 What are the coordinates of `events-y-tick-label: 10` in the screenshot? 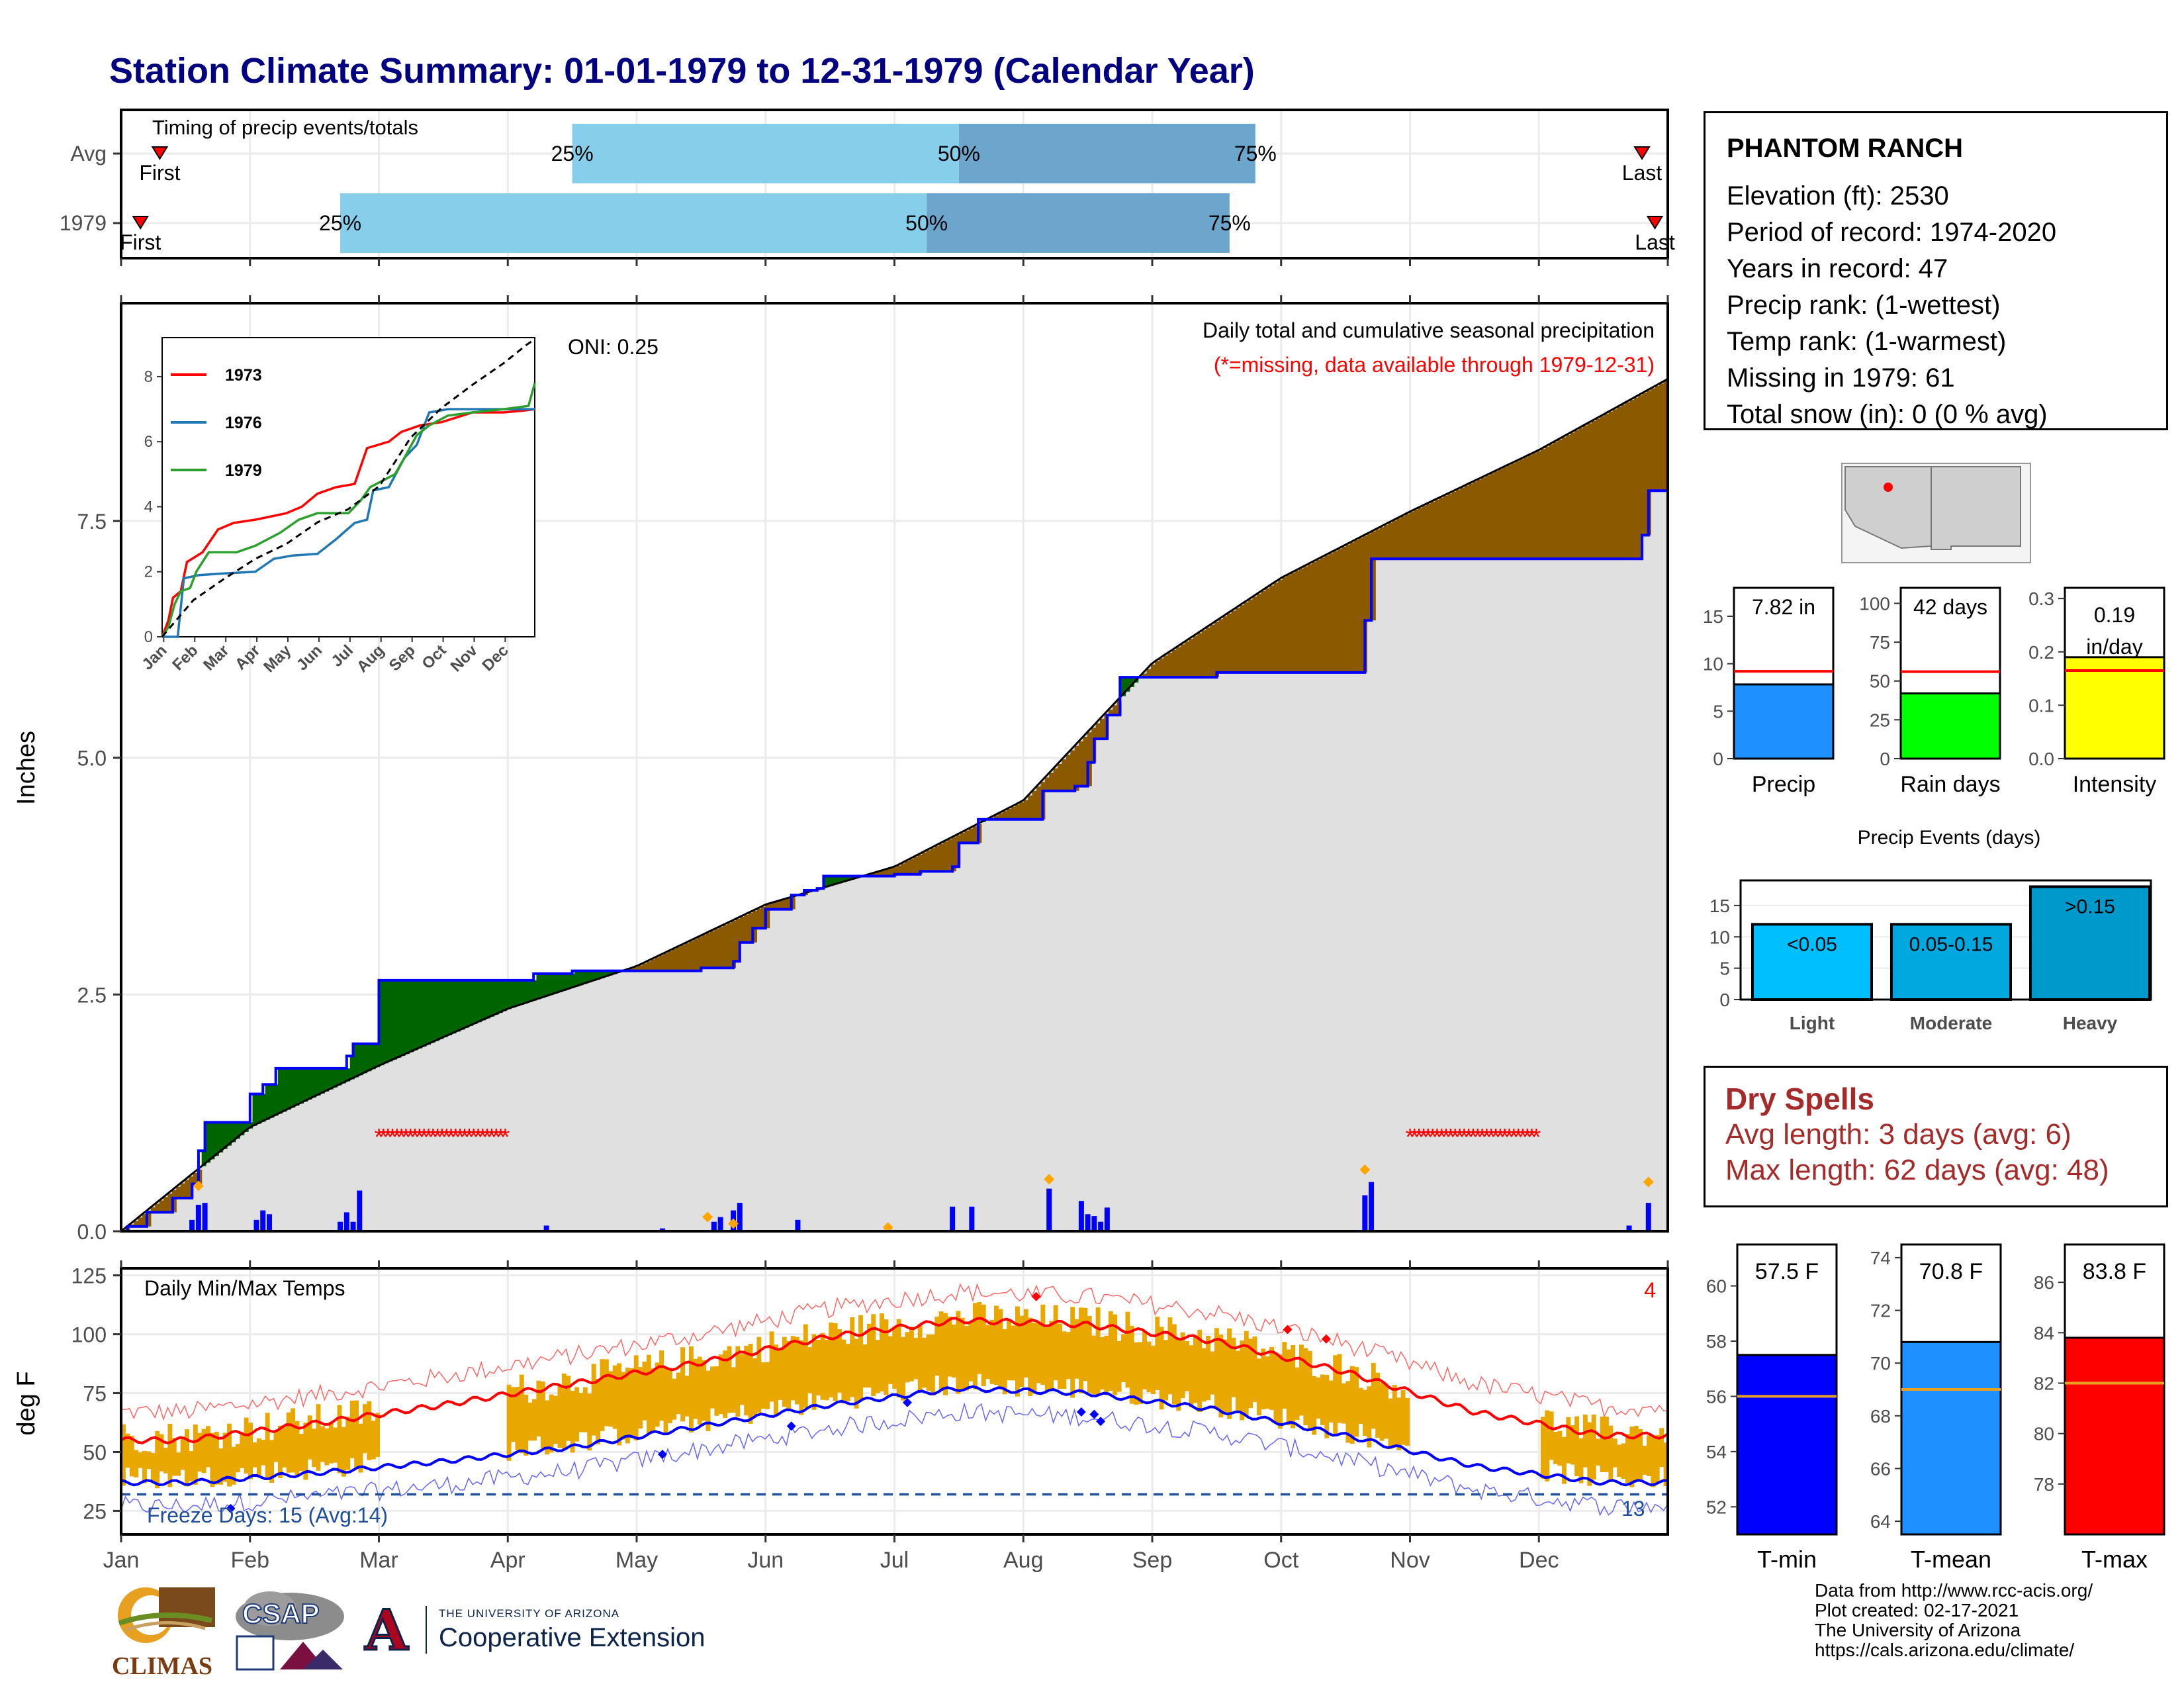 It's located at (1720, 937).